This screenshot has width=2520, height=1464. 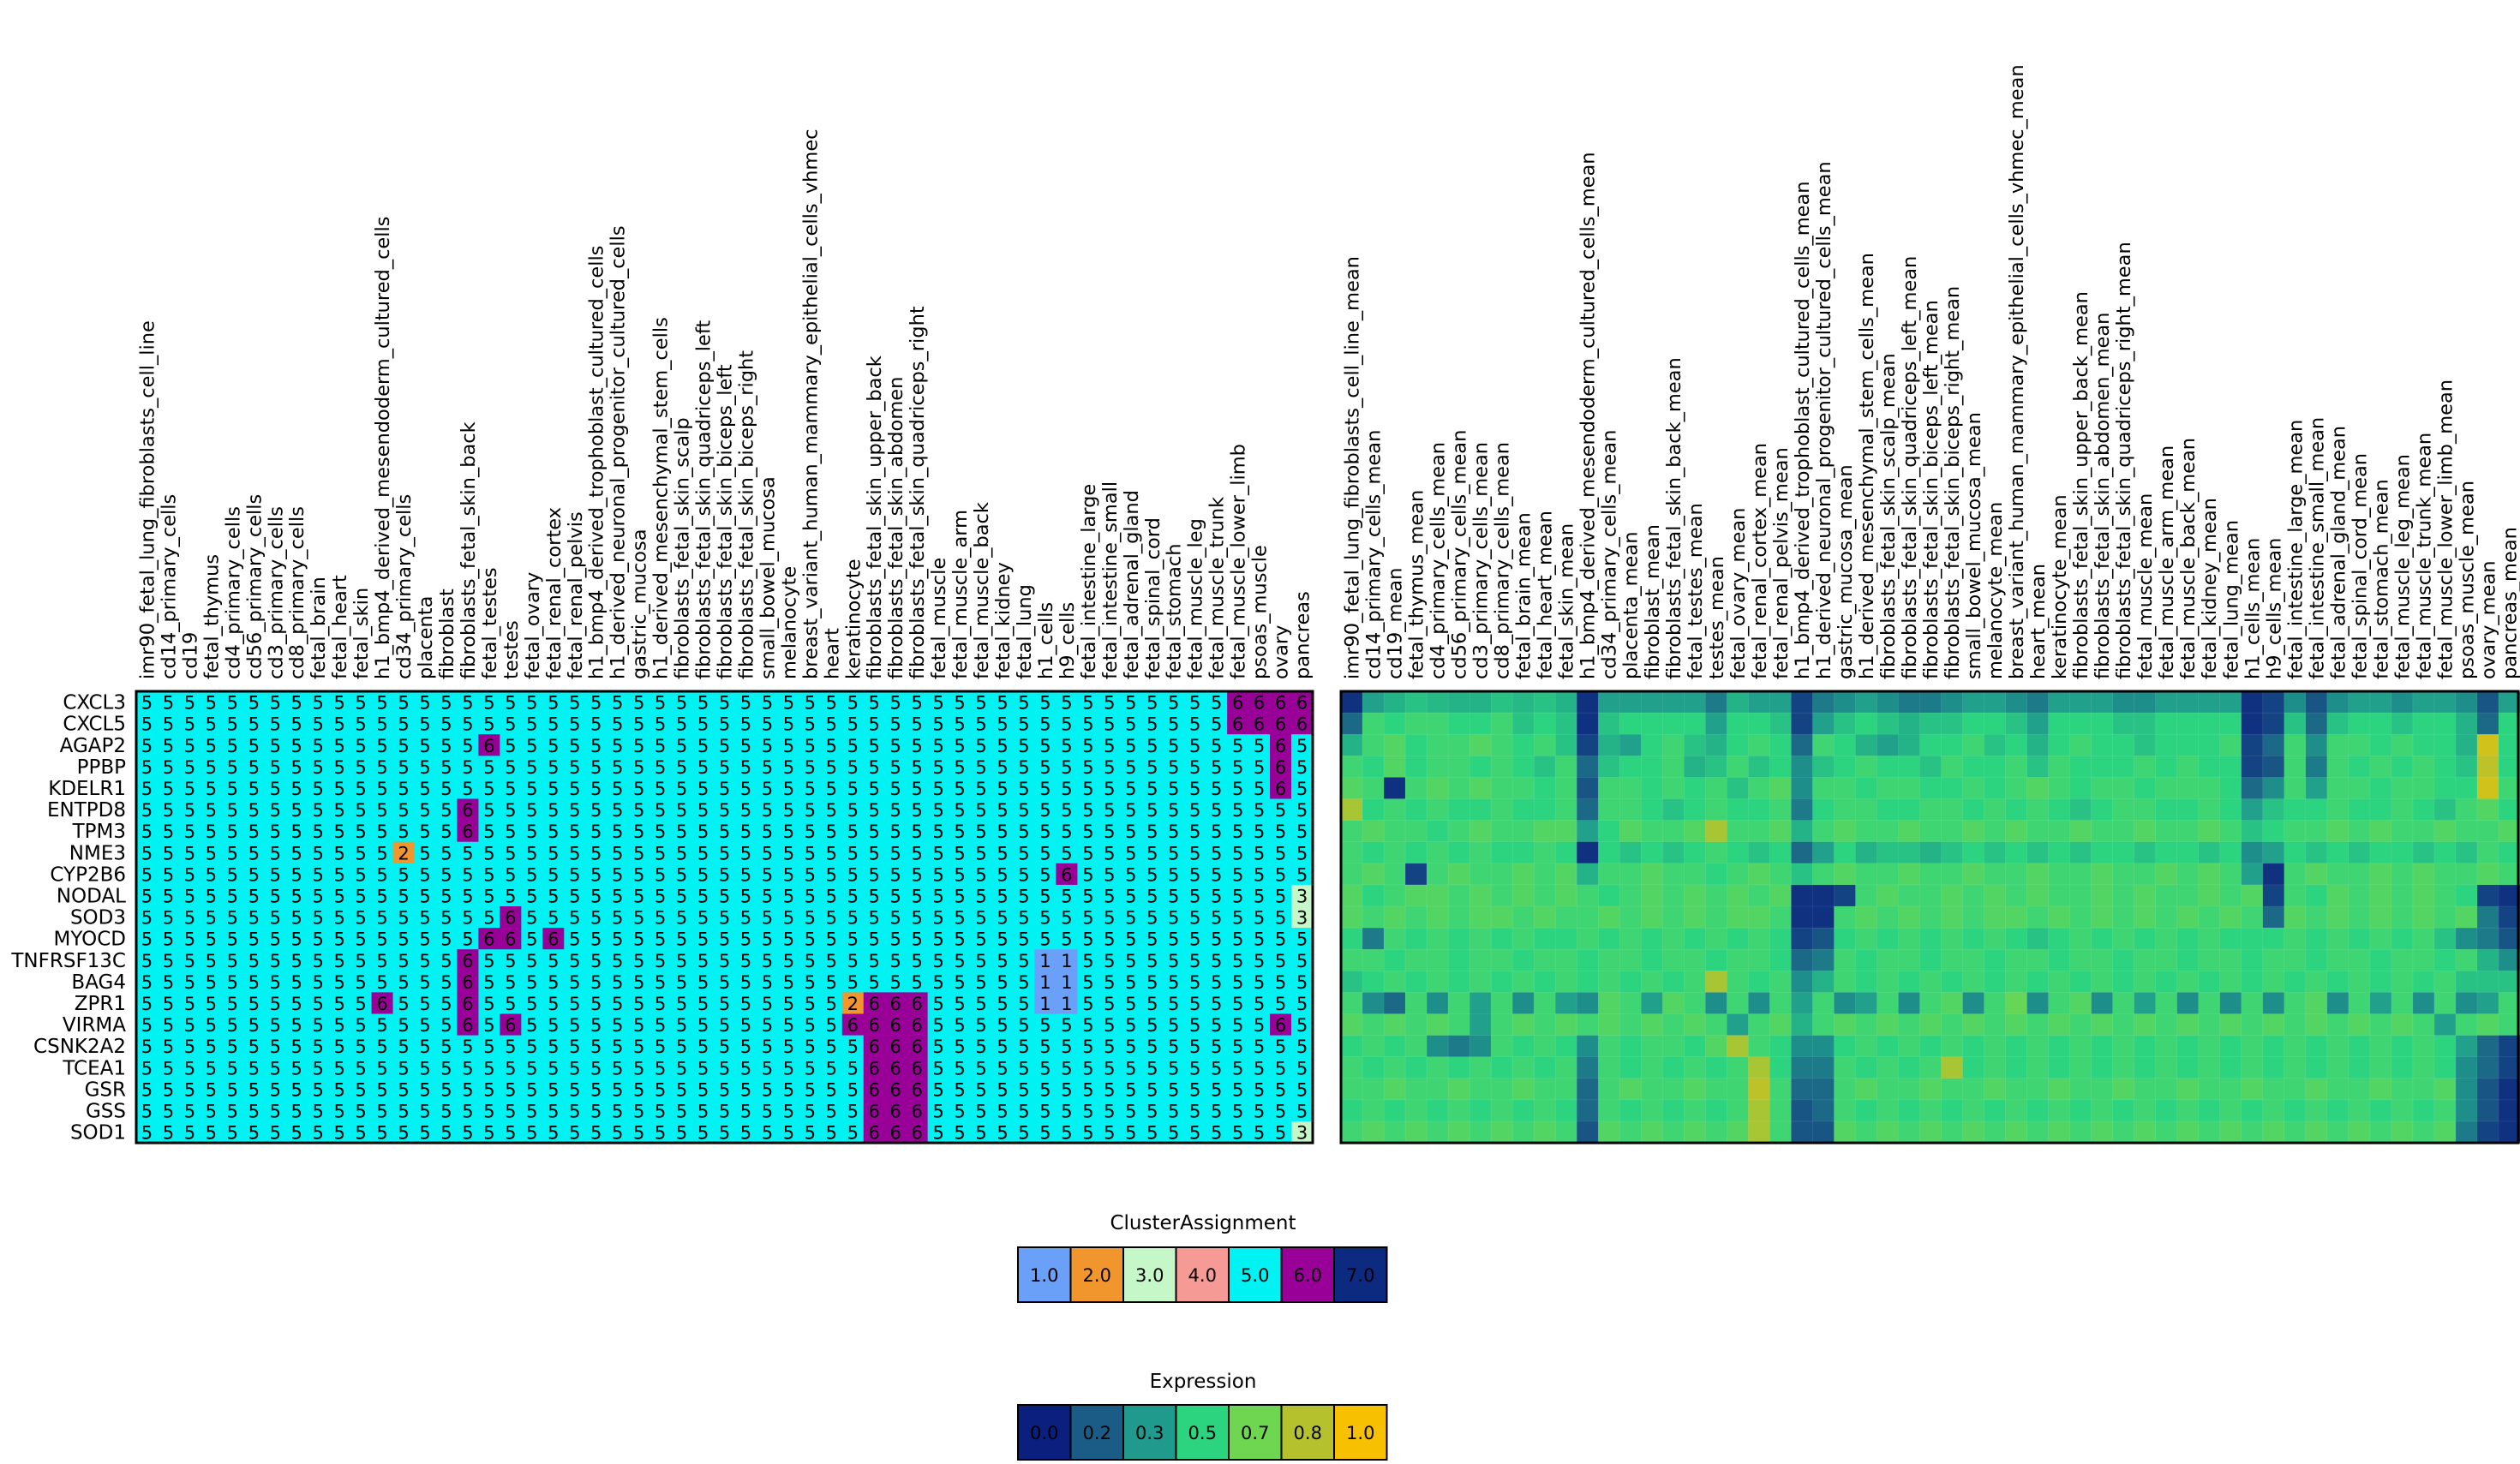 What do you see at coordinates (533, 625) in the screenshot?
I see `column-label: fetal_ovary` at bounding box center [533, 625].